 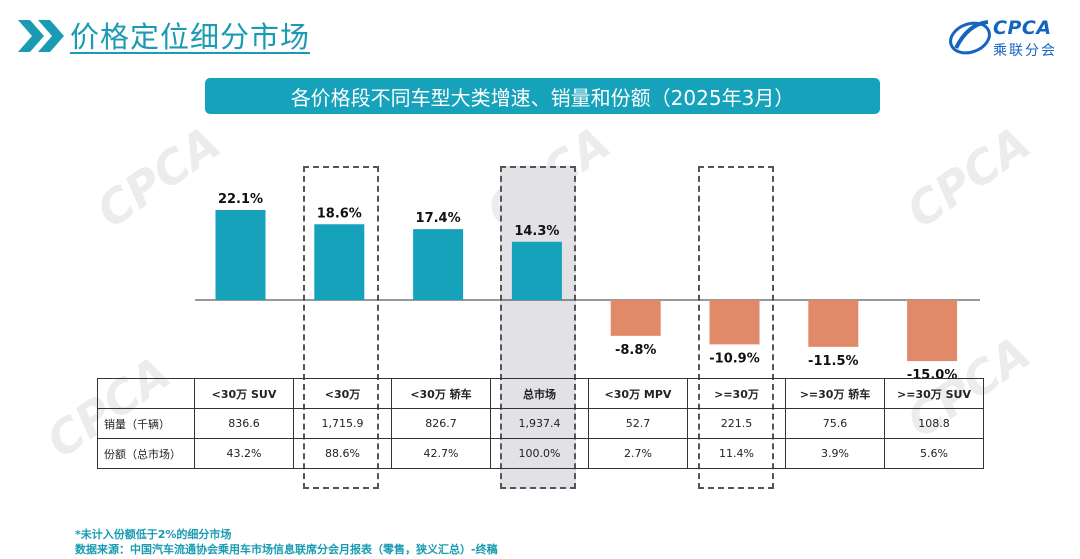 I want to click on table-cell: 1,937.4, so click(x=539, y=423).